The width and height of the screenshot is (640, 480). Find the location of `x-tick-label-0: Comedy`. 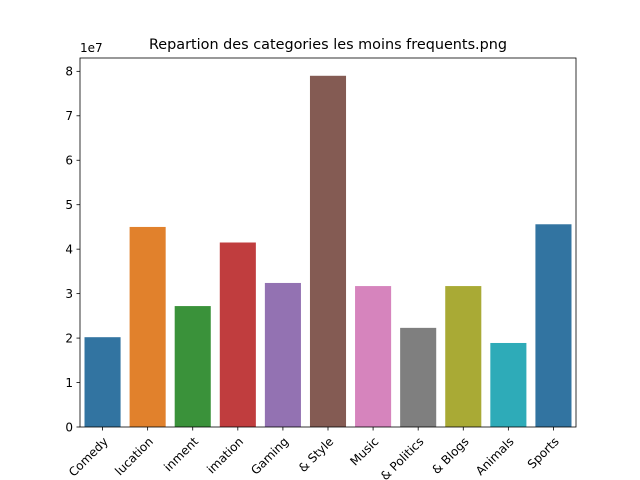

x-tick-label-0: Comedy is located at coordinates (88, 456).